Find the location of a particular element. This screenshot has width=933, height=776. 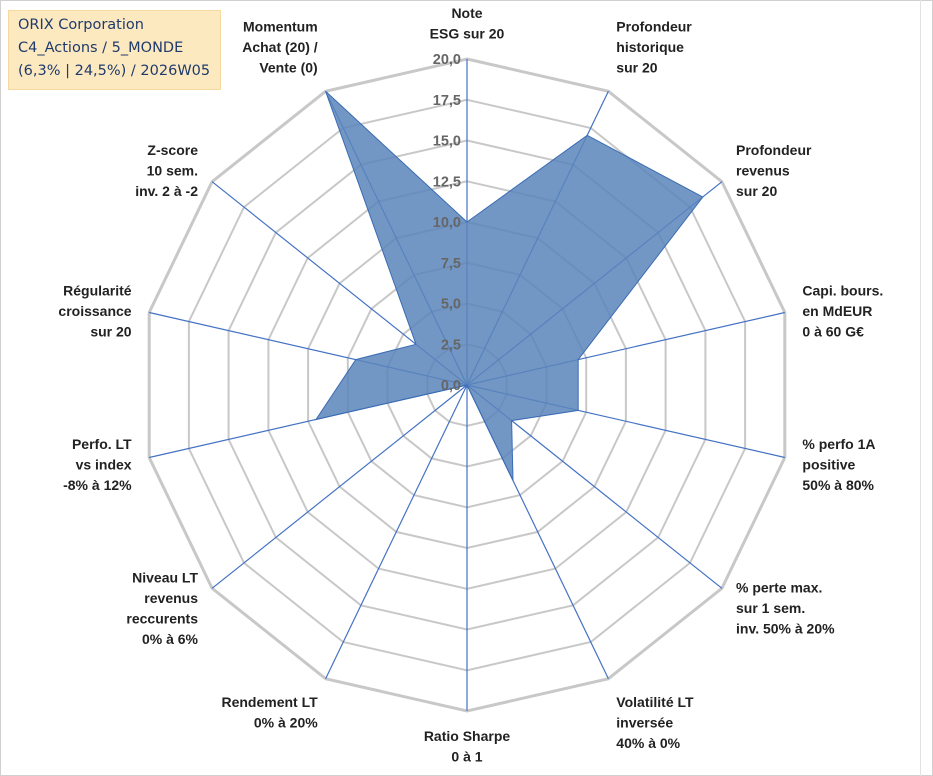

axis-label-line: % perfo 1A is located at coordinates (838, 444).